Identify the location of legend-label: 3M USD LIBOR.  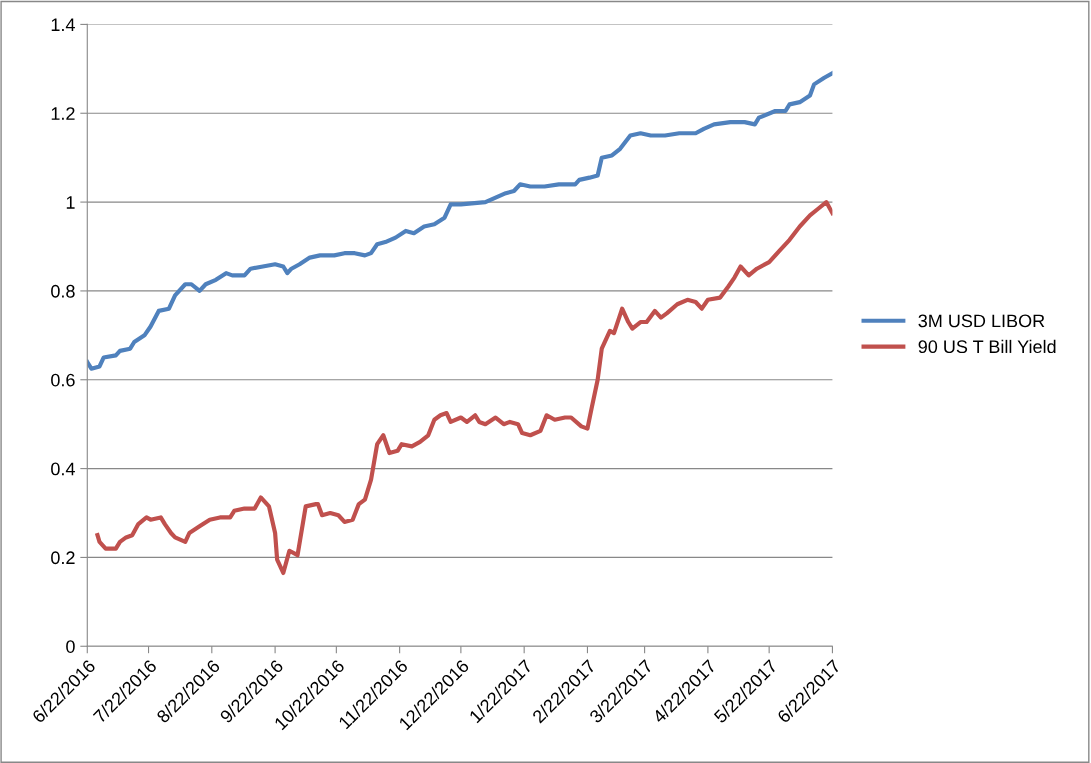
(981, 321).